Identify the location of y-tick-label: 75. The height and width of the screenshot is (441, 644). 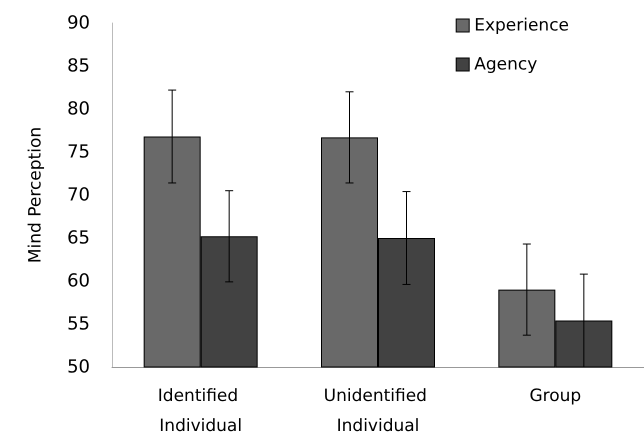
(78, 152).